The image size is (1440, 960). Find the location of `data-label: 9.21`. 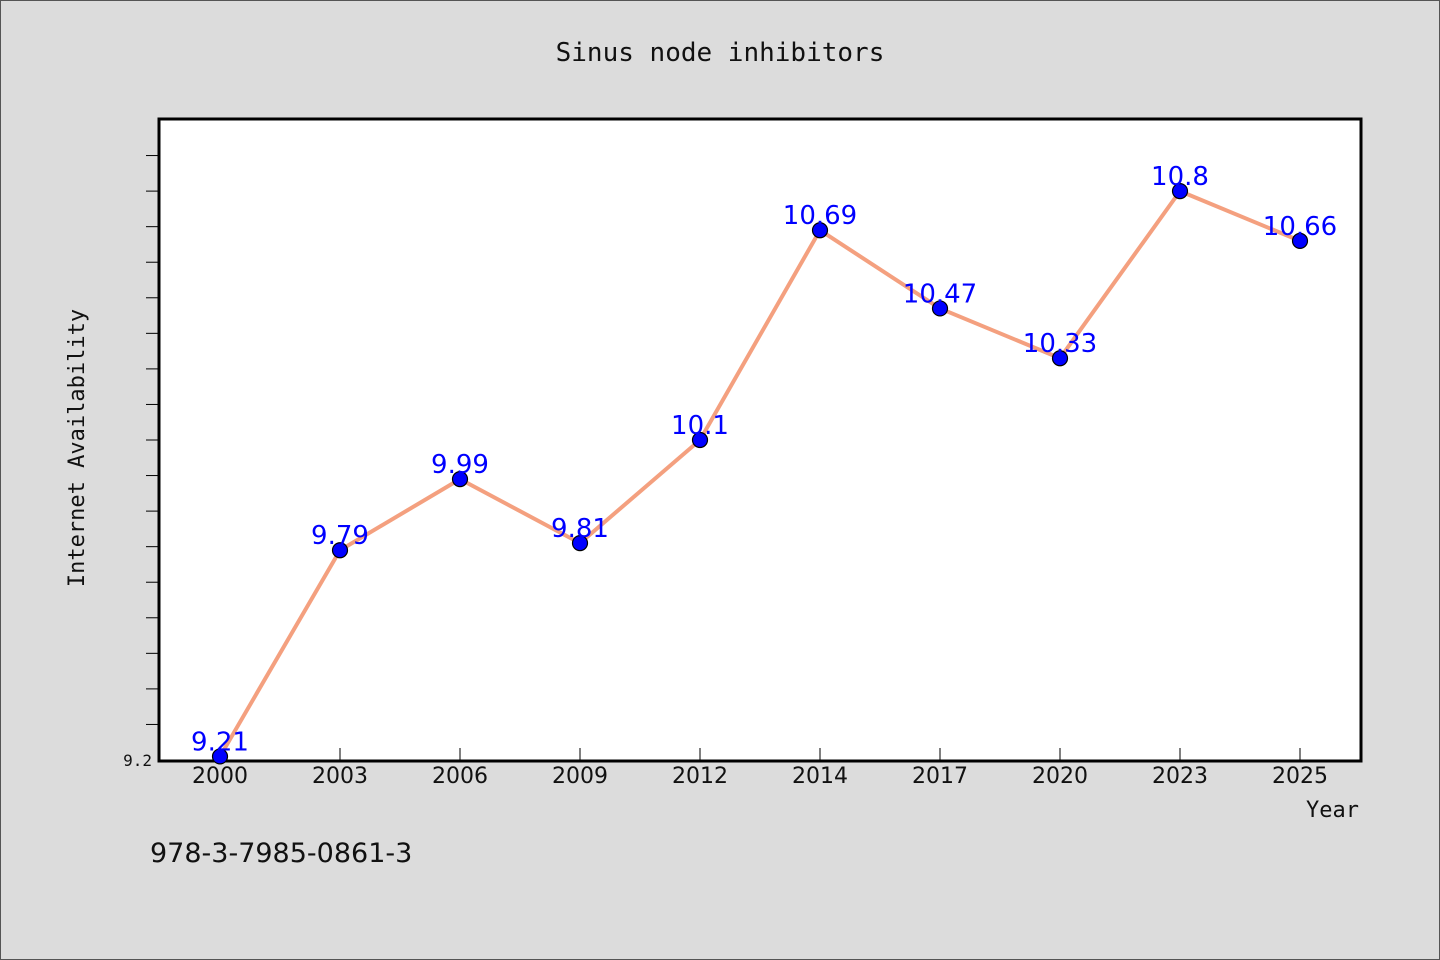

data-label: 9.21 is located at coordinates (220, 742).